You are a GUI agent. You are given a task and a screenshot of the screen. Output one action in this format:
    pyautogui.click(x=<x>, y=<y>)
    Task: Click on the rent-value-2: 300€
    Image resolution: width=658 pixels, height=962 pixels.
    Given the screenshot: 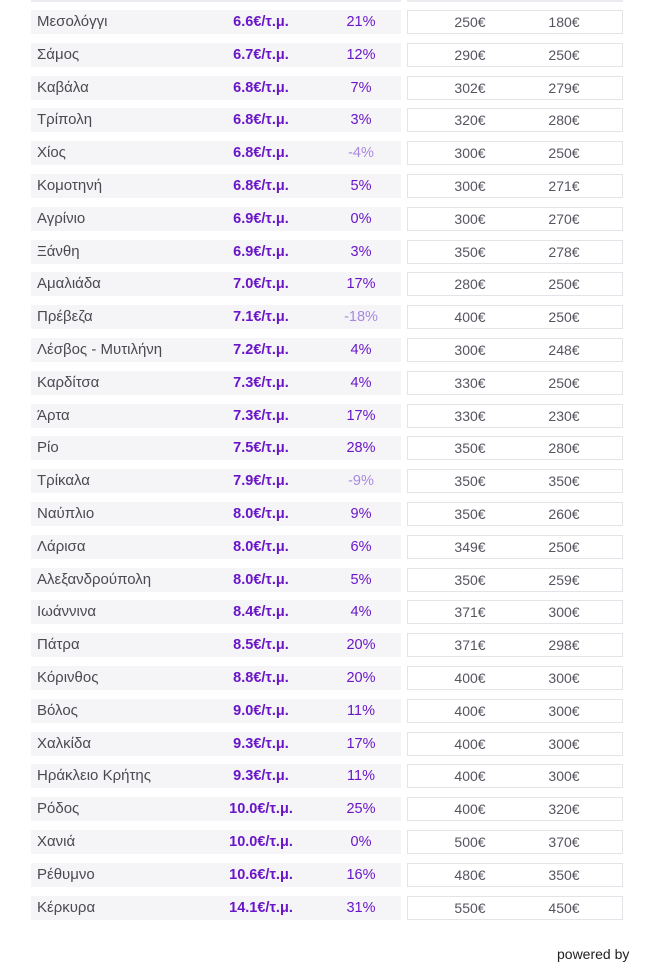 What is the action you would take?
    pyautogui.click(x=564, y=743)
    